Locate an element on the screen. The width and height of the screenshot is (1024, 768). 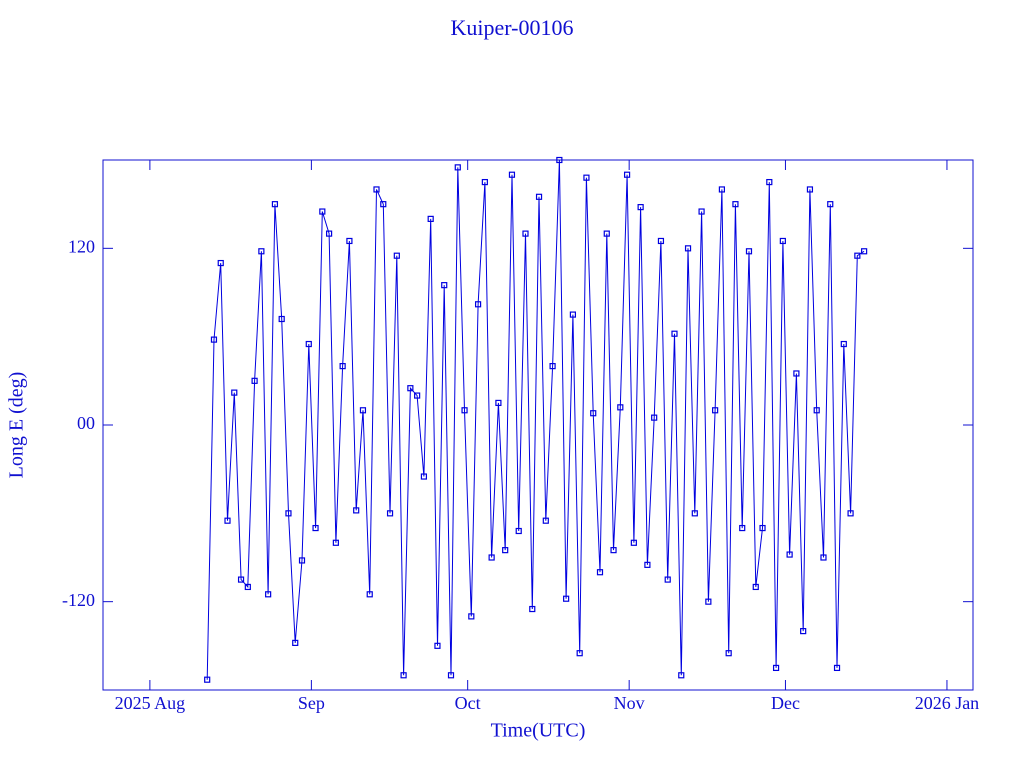
y-axis-label: Long E (deg) is located at coordinates (17, 425).